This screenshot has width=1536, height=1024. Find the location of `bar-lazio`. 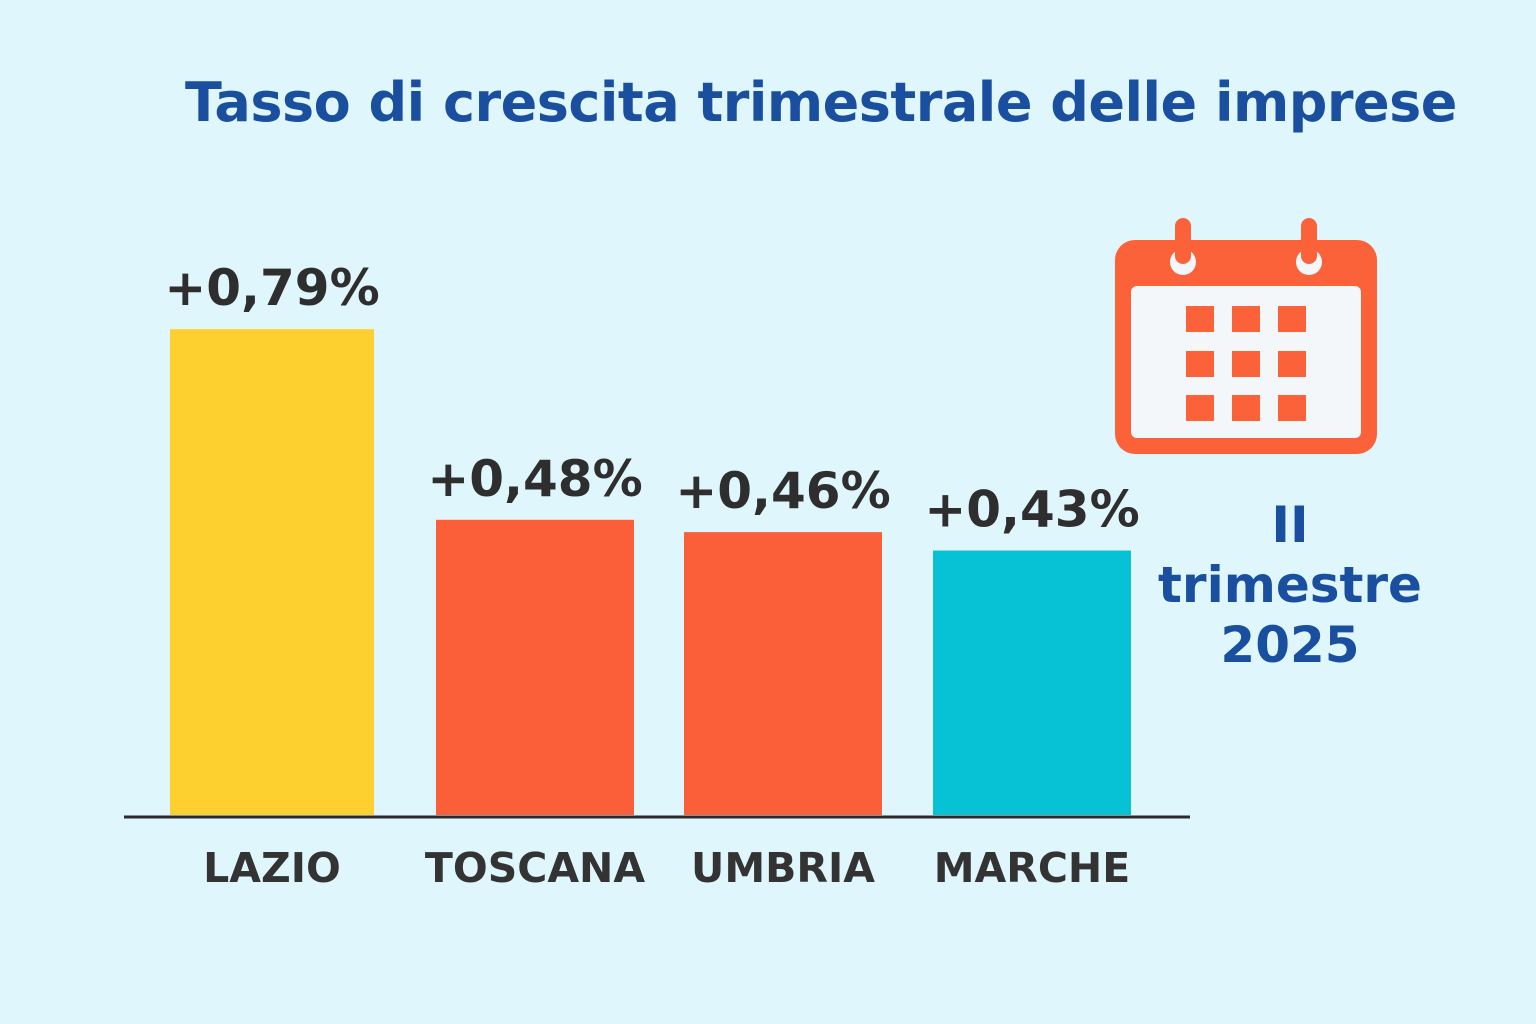

bar-lazio is located at coordinates (272, 572).